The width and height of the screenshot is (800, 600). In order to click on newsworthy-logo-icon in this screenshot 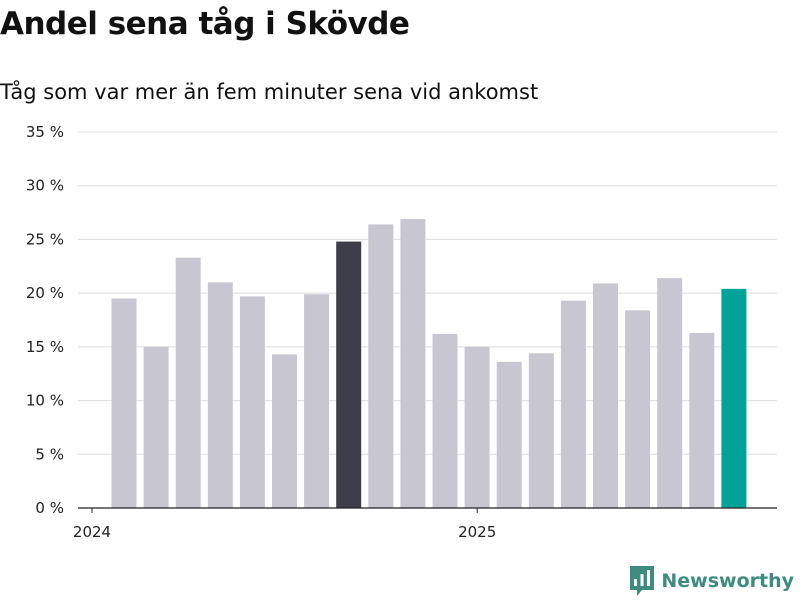, I will do `click(642, 581)`.